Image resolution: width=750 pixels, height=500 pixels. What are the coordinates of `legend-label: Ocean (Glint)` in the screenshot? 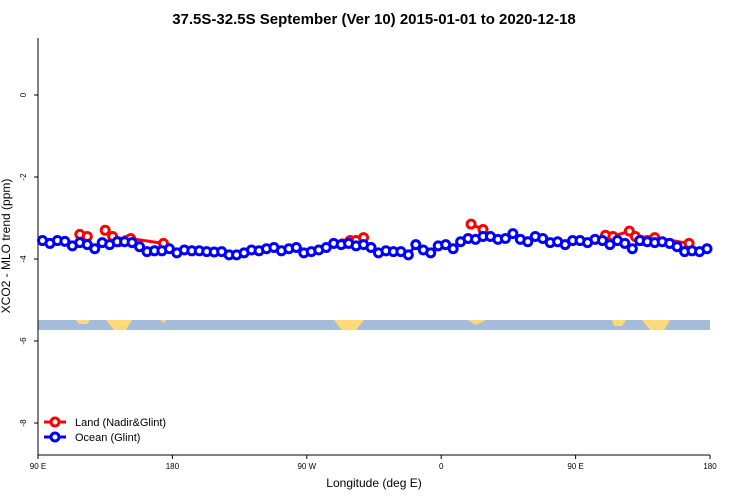 It's located at (107, 438).